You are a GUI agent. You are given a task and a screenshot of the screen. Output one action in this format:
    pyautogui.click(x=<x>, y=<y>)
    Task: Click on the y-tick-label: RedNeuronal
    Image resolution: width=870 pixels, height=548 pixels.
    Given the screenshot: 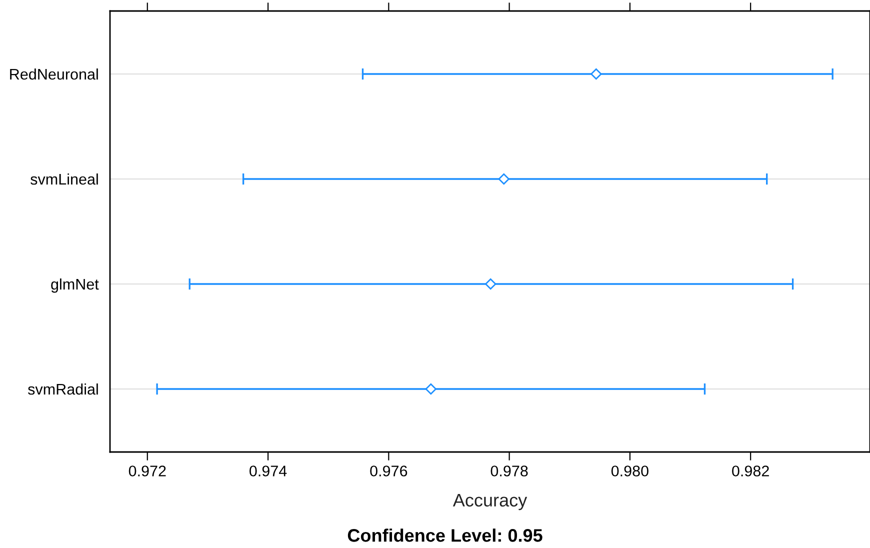 What is the action you would take?
    pyautogui.click(x=54, y=74)
    